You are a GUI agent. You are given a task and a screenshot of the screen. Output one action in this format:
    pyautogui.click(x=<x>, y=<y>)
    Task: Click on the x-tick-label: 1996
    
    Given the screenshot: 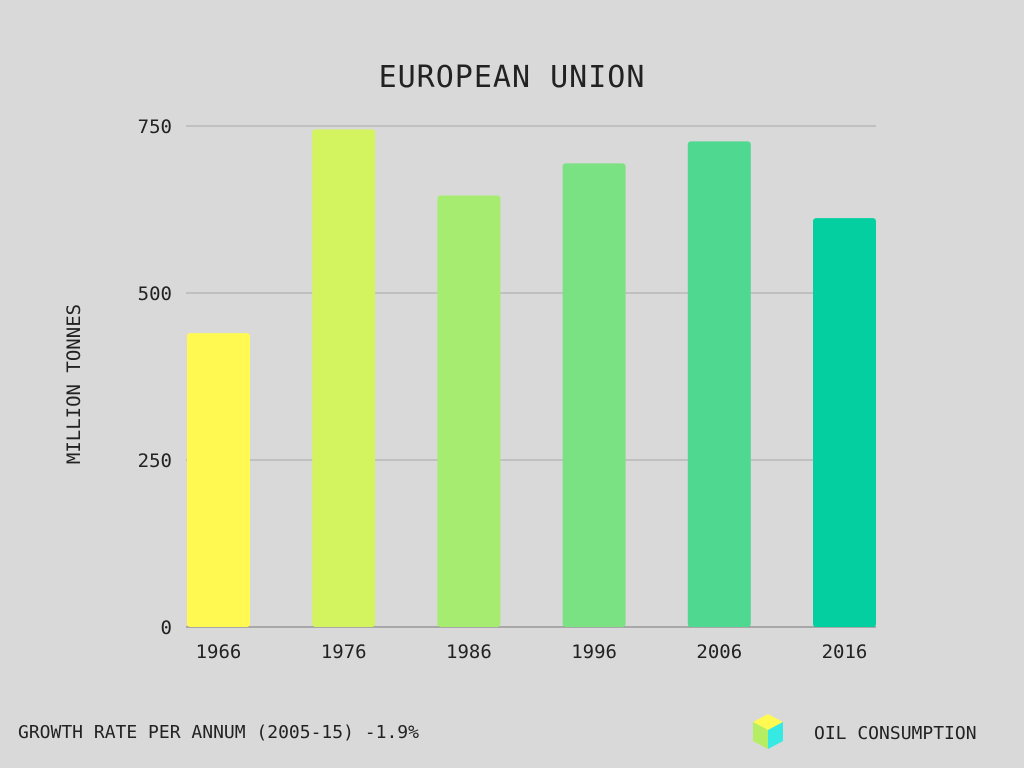 What is the action you would take?
    pyautogui.click(x=594, y=652)
    